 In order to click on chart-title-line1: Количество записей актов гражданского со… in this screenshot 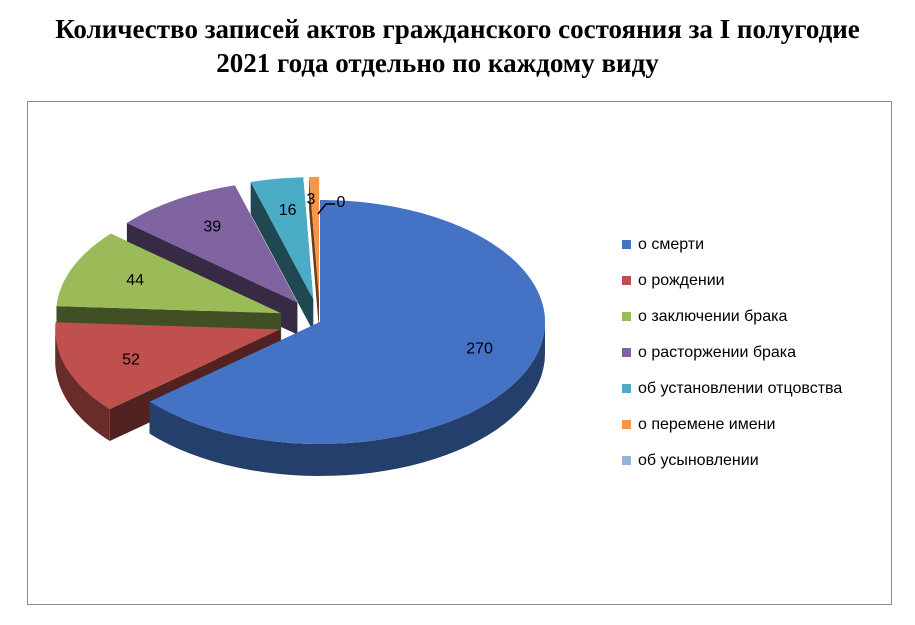, I will do `click(457, 29)`.